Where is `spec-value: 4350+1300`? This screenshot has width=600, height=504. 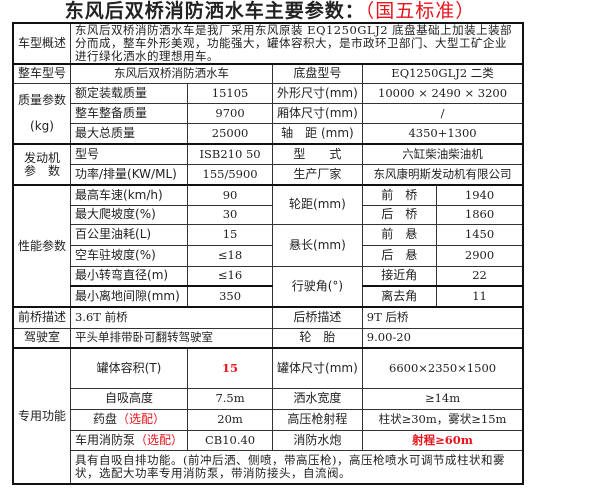
spec-value: 4350+1300 is located at coordinates (442, 133).